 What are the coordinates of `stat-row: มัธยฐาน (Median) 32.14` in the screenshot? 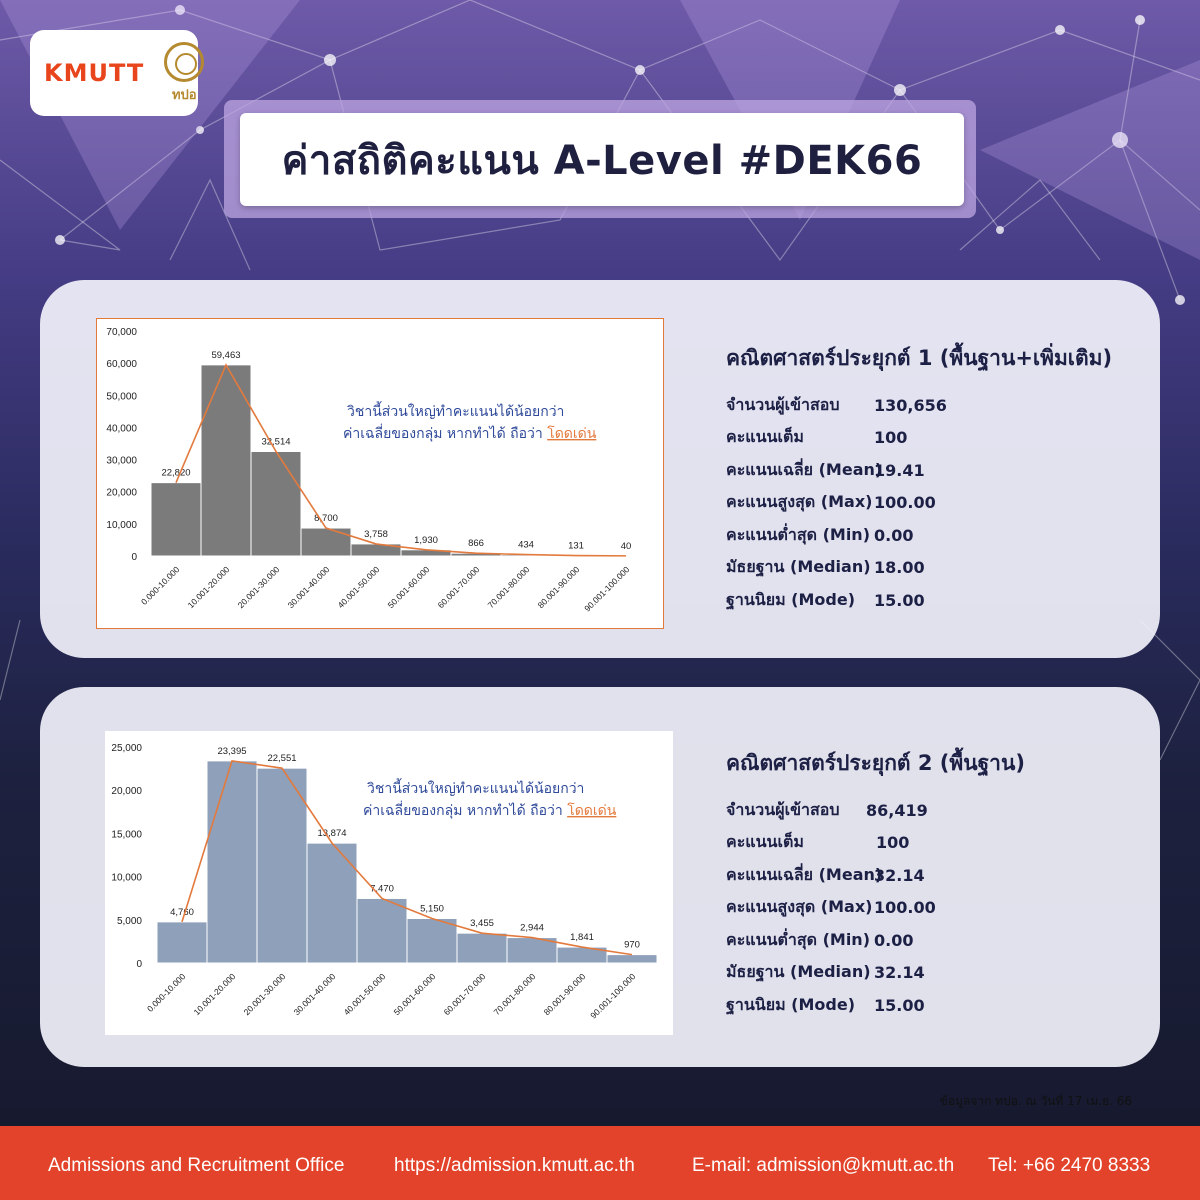 It's located at (875, 973).